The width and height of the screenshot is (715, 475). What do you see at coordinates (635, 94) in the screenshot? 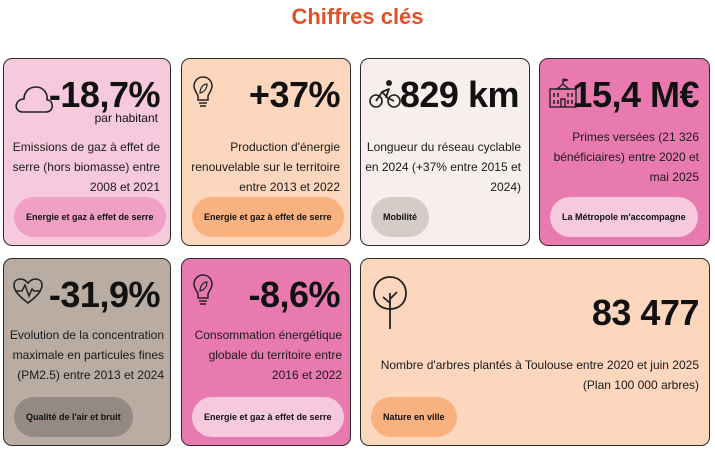
I see `stat-value: 15,4 M€` at bounding box center [635, 94].